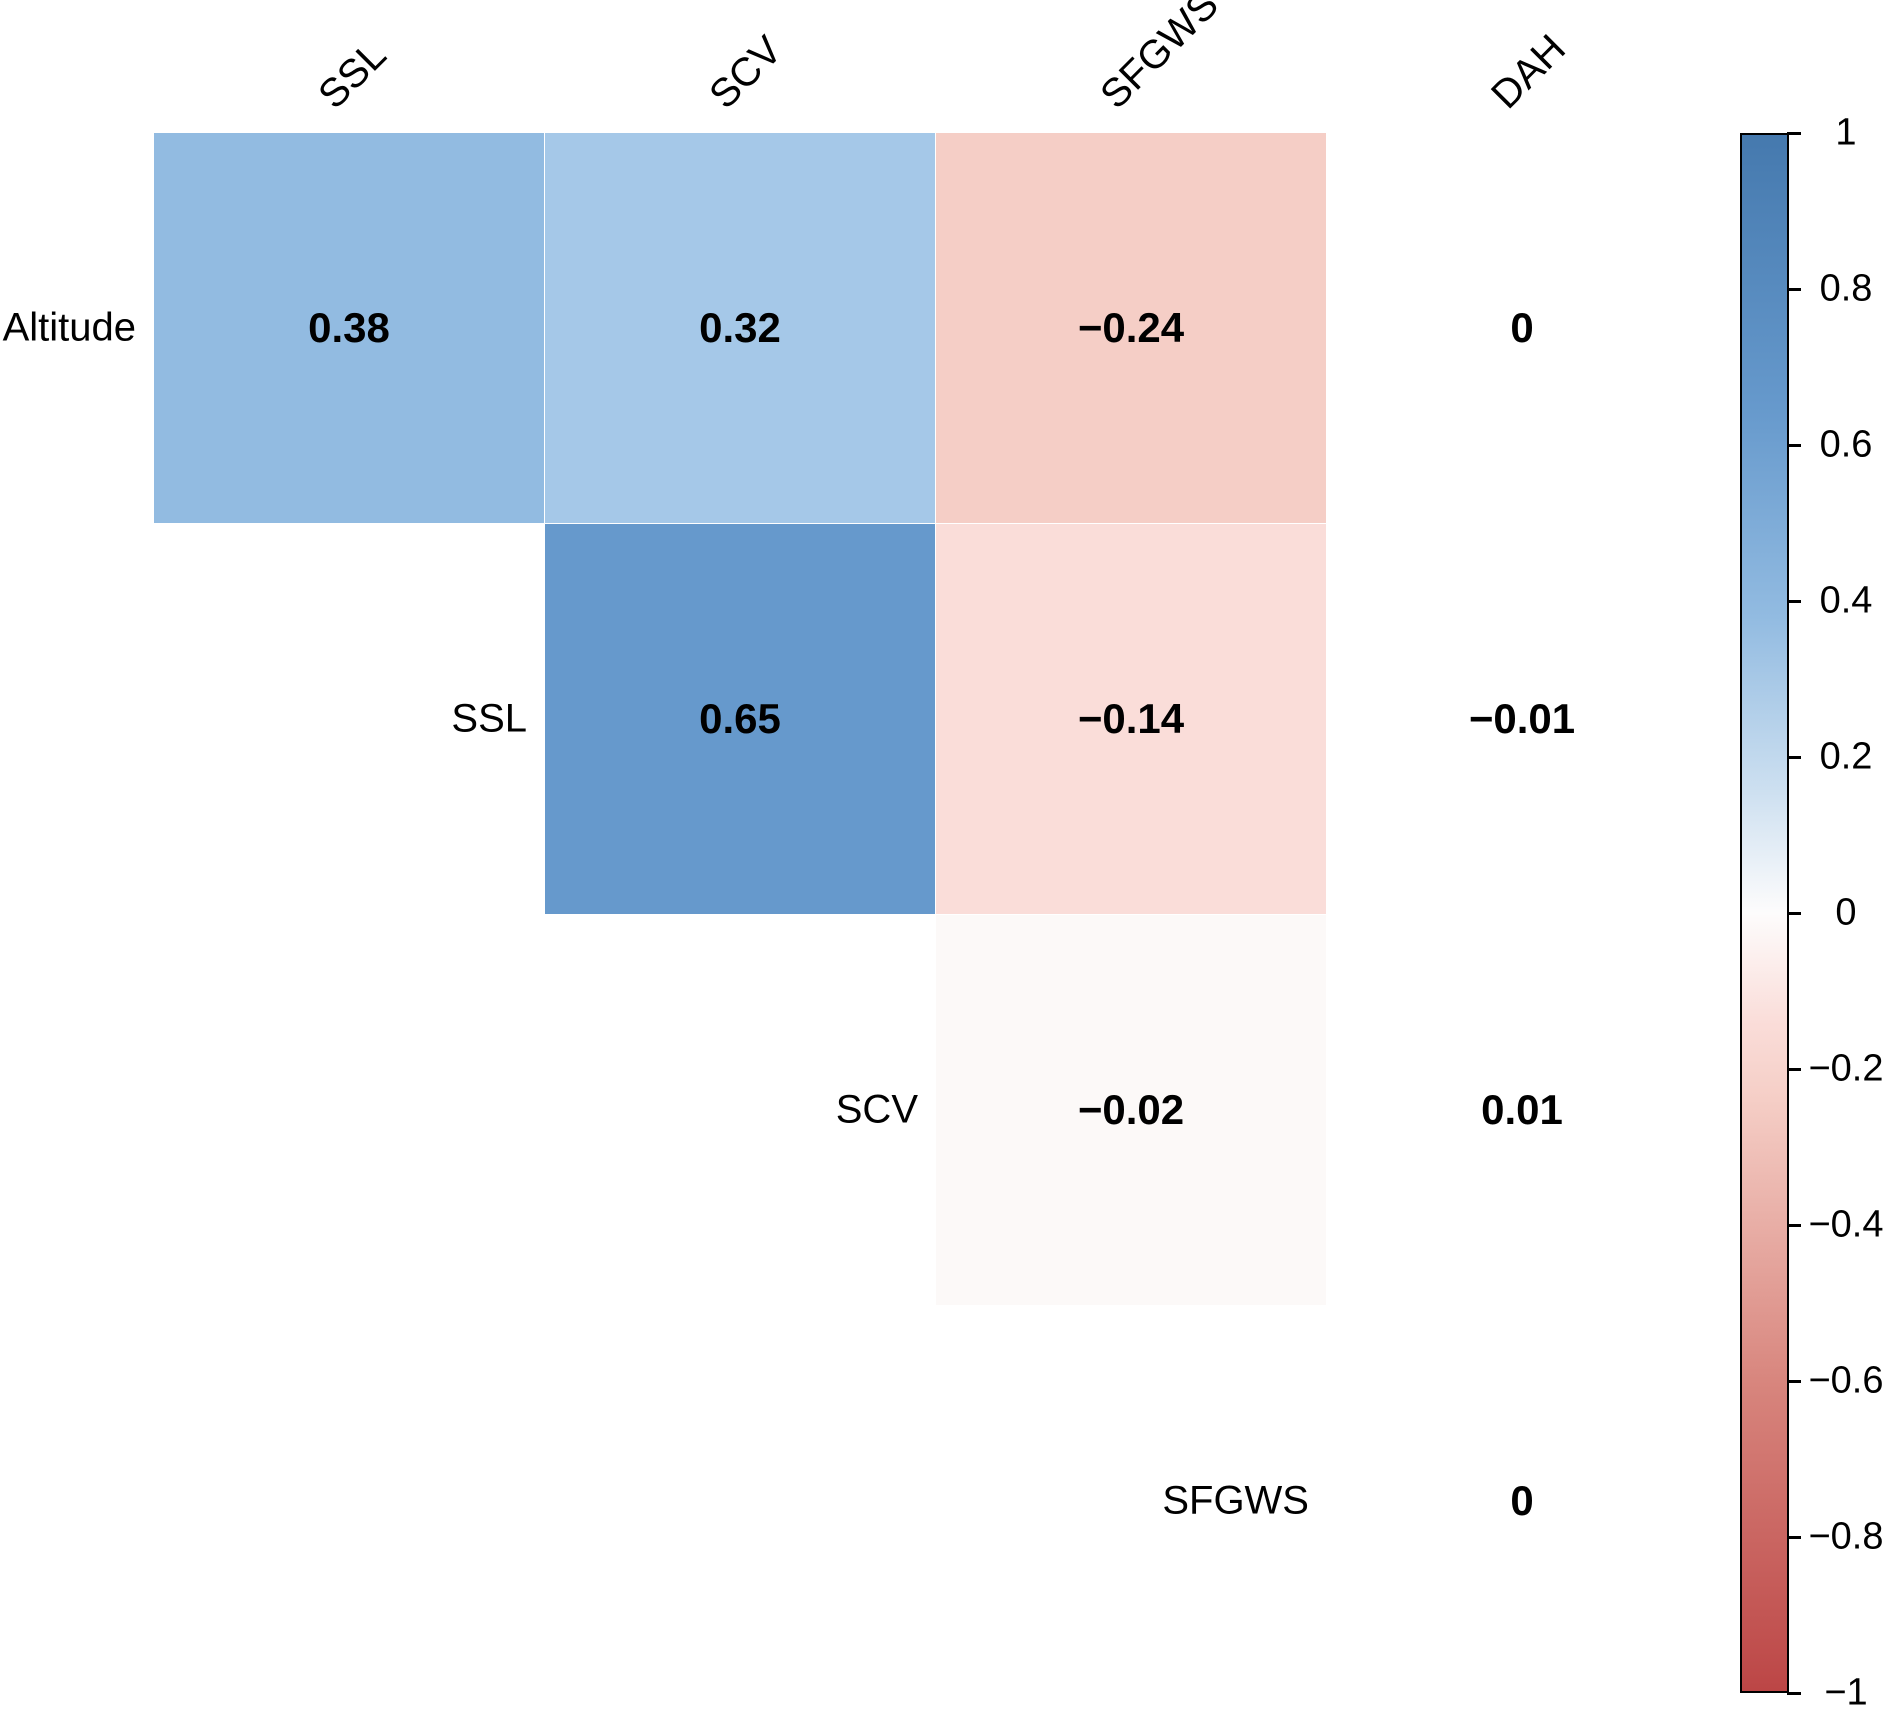  I want to click on matrix-cell-altitude-sfgws: −0.24, so click(1131, 328).